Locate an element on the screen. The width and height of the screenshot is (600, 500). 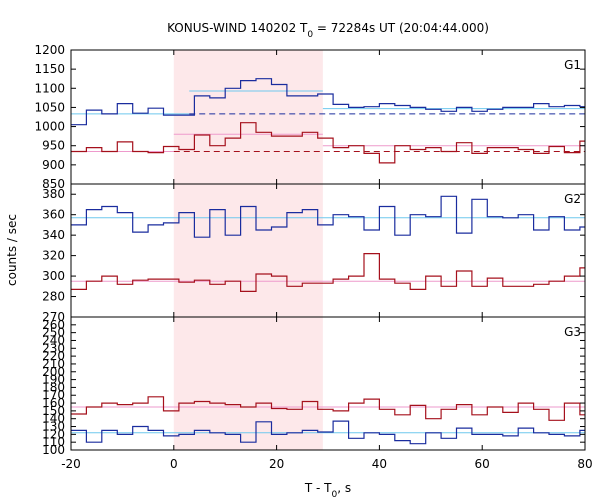
panel-label: G1 is located at coordinates (572, 65).